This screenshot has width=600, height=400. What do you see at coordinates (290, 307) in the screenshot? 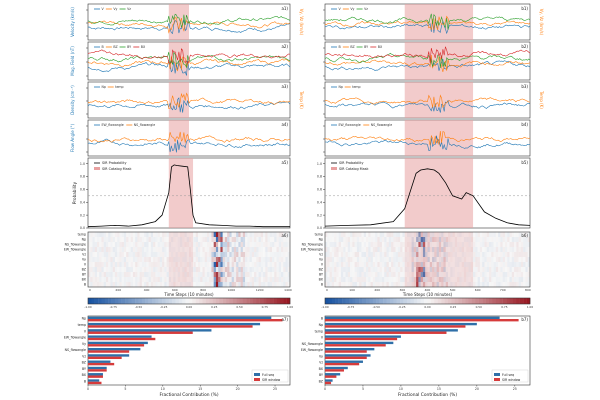
I see `colorbar-tick-label-a6: 1.00` at bounding box center [290, 307].